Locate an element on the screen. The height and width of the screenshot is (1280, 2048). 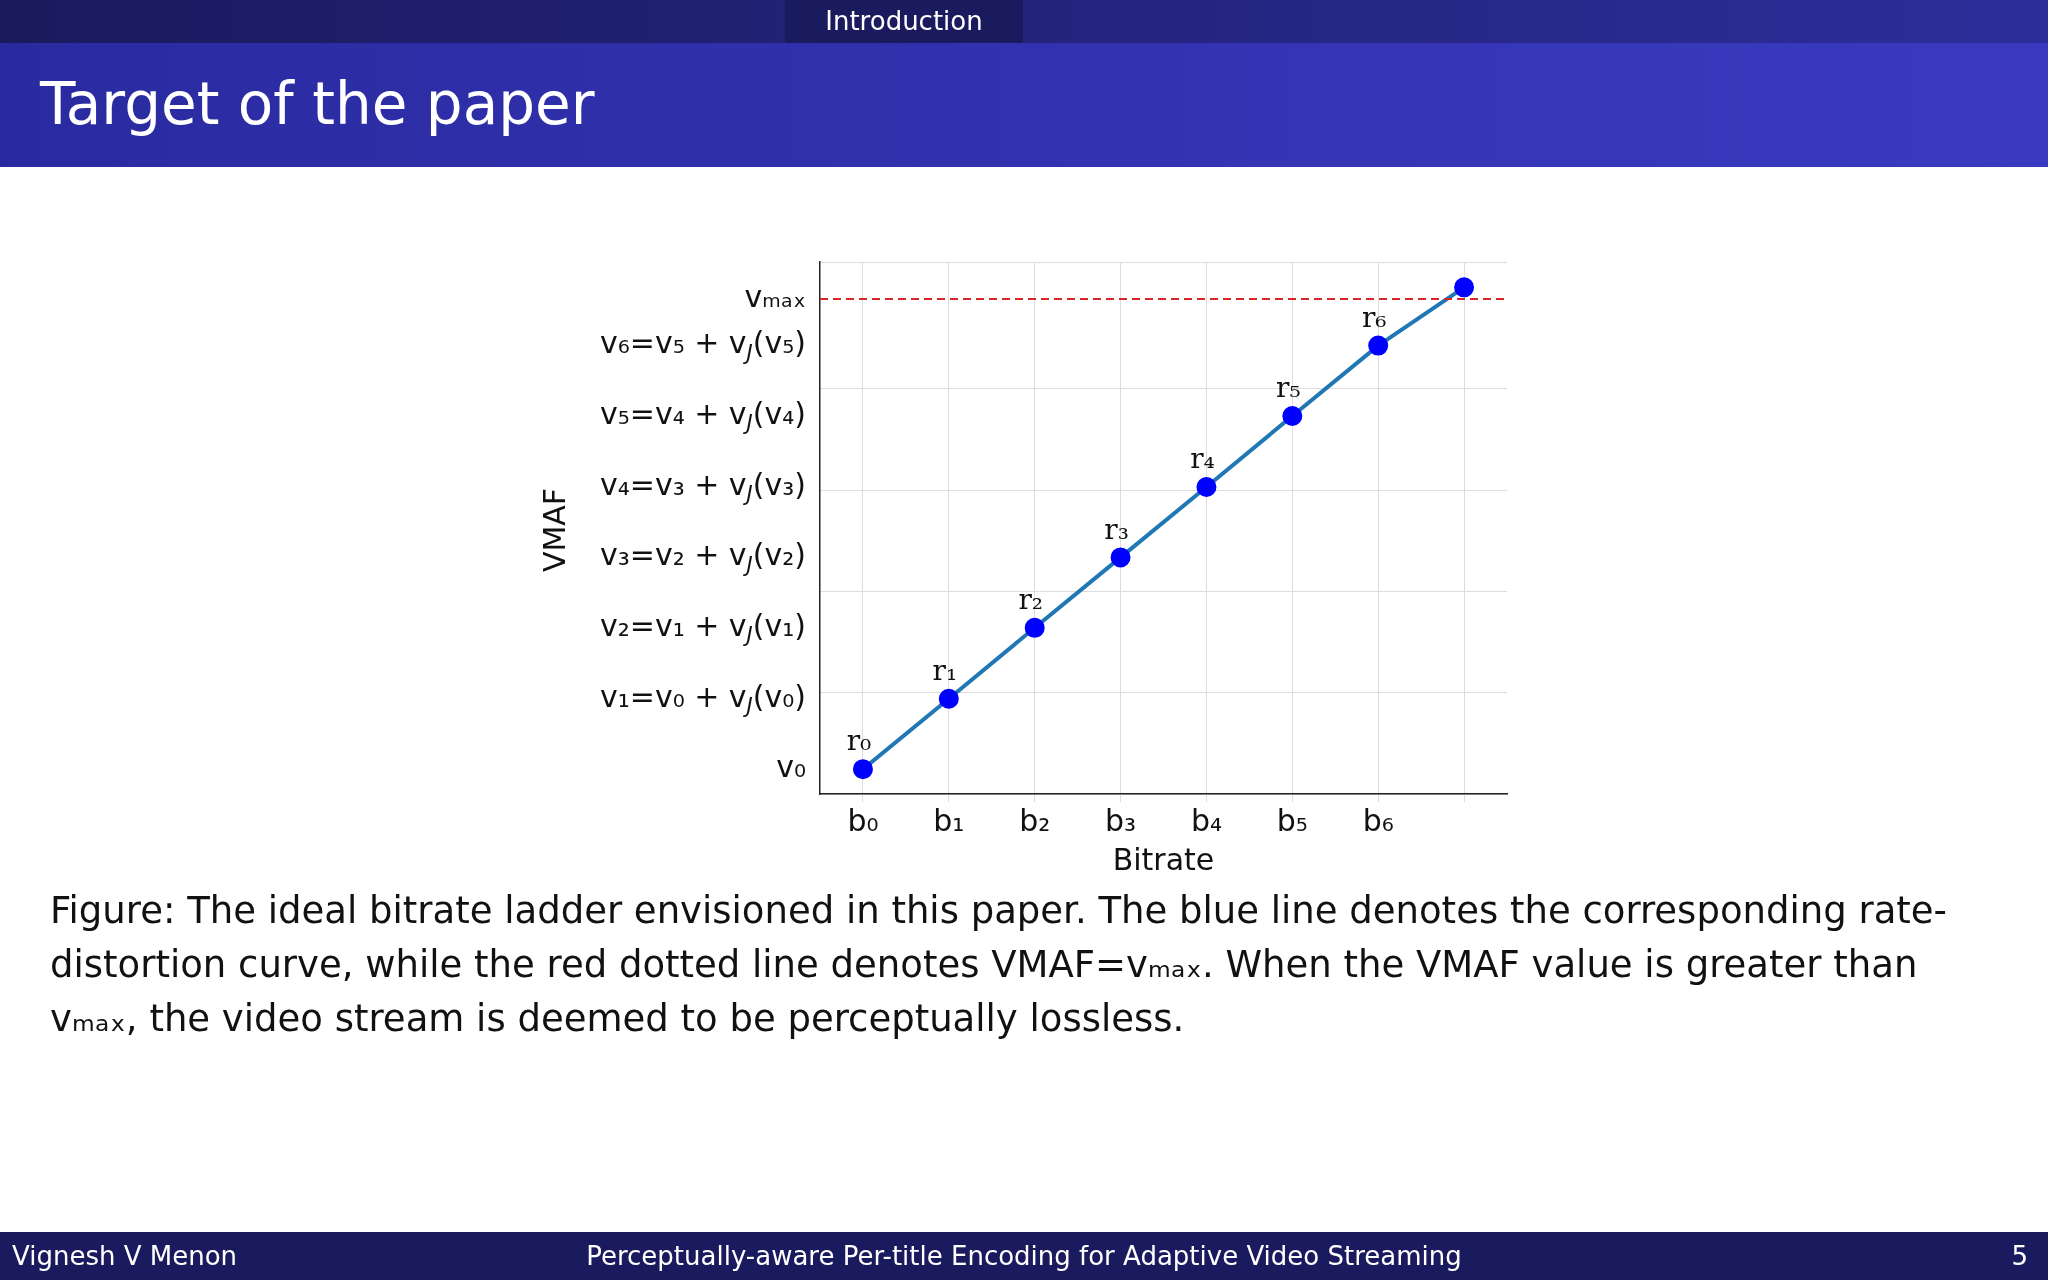
text: Vignesh V Menon is located at coordinates (125, 1256).